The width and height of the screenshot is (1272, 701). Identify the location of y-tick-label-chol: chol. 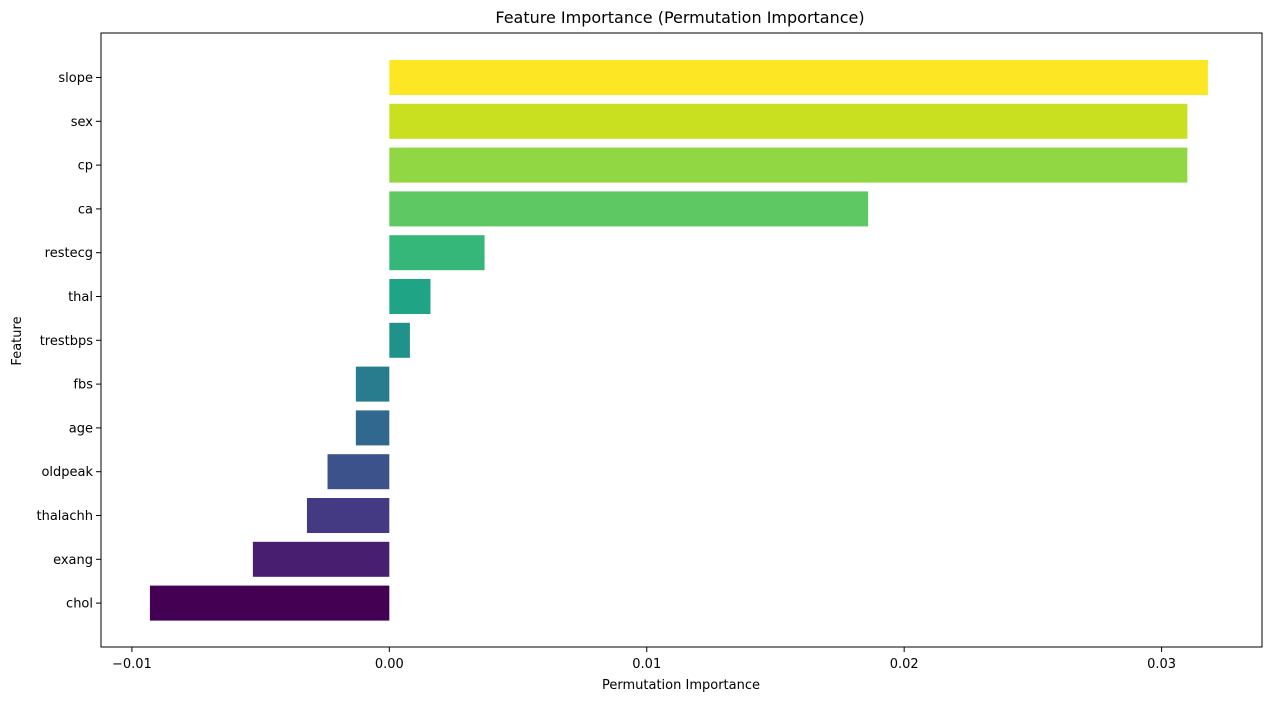
(79, 604).